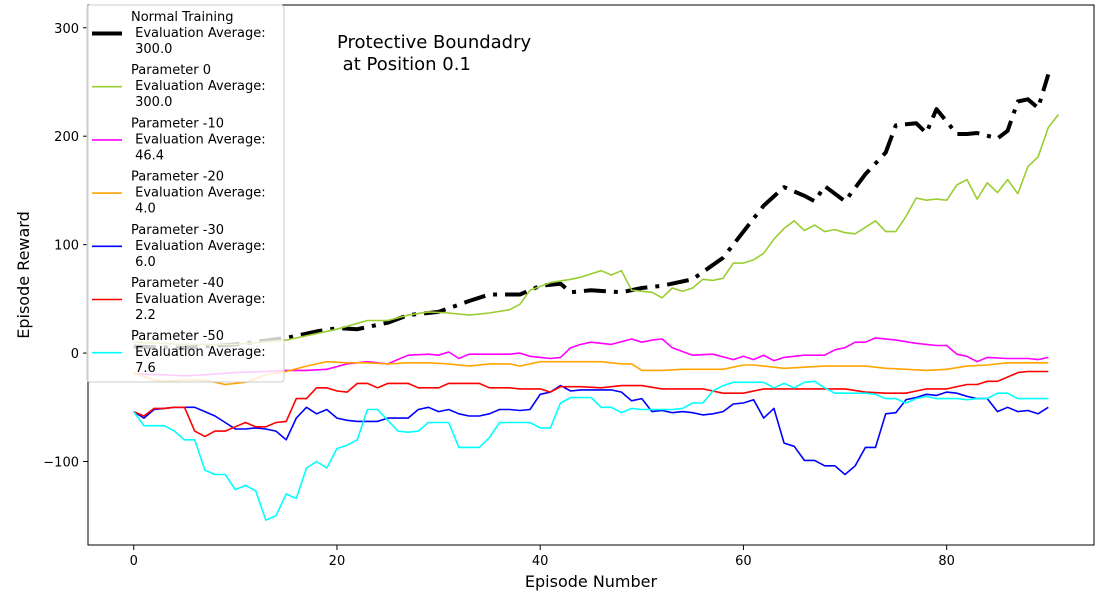  Describe the element at coordinates (61, 463) in the screenshot. I see `y-tick-label: −100` at that location.